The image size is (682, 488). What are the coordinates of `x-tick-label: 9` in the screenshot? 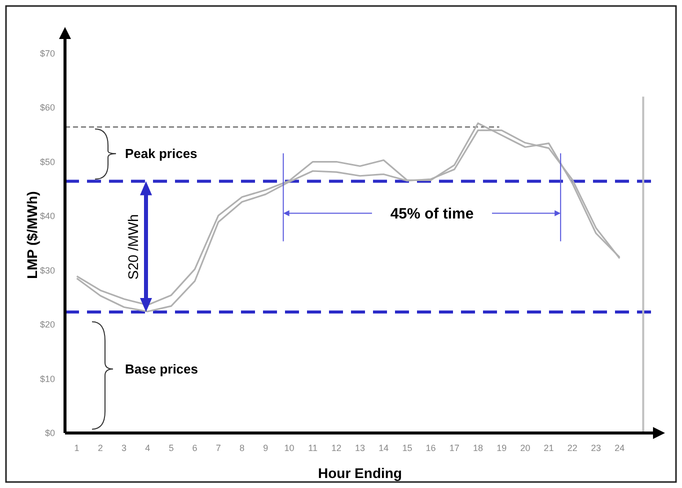 It's located at (265, 448).